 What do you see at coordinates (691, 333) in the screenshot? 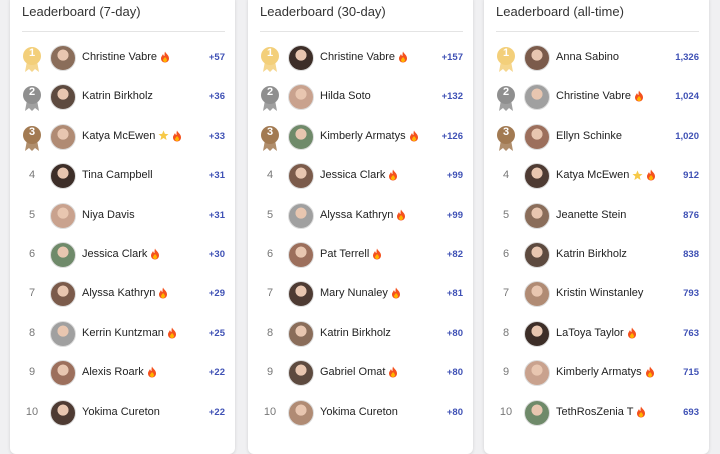
I see `points: 763` at bounding box center [691, 333].